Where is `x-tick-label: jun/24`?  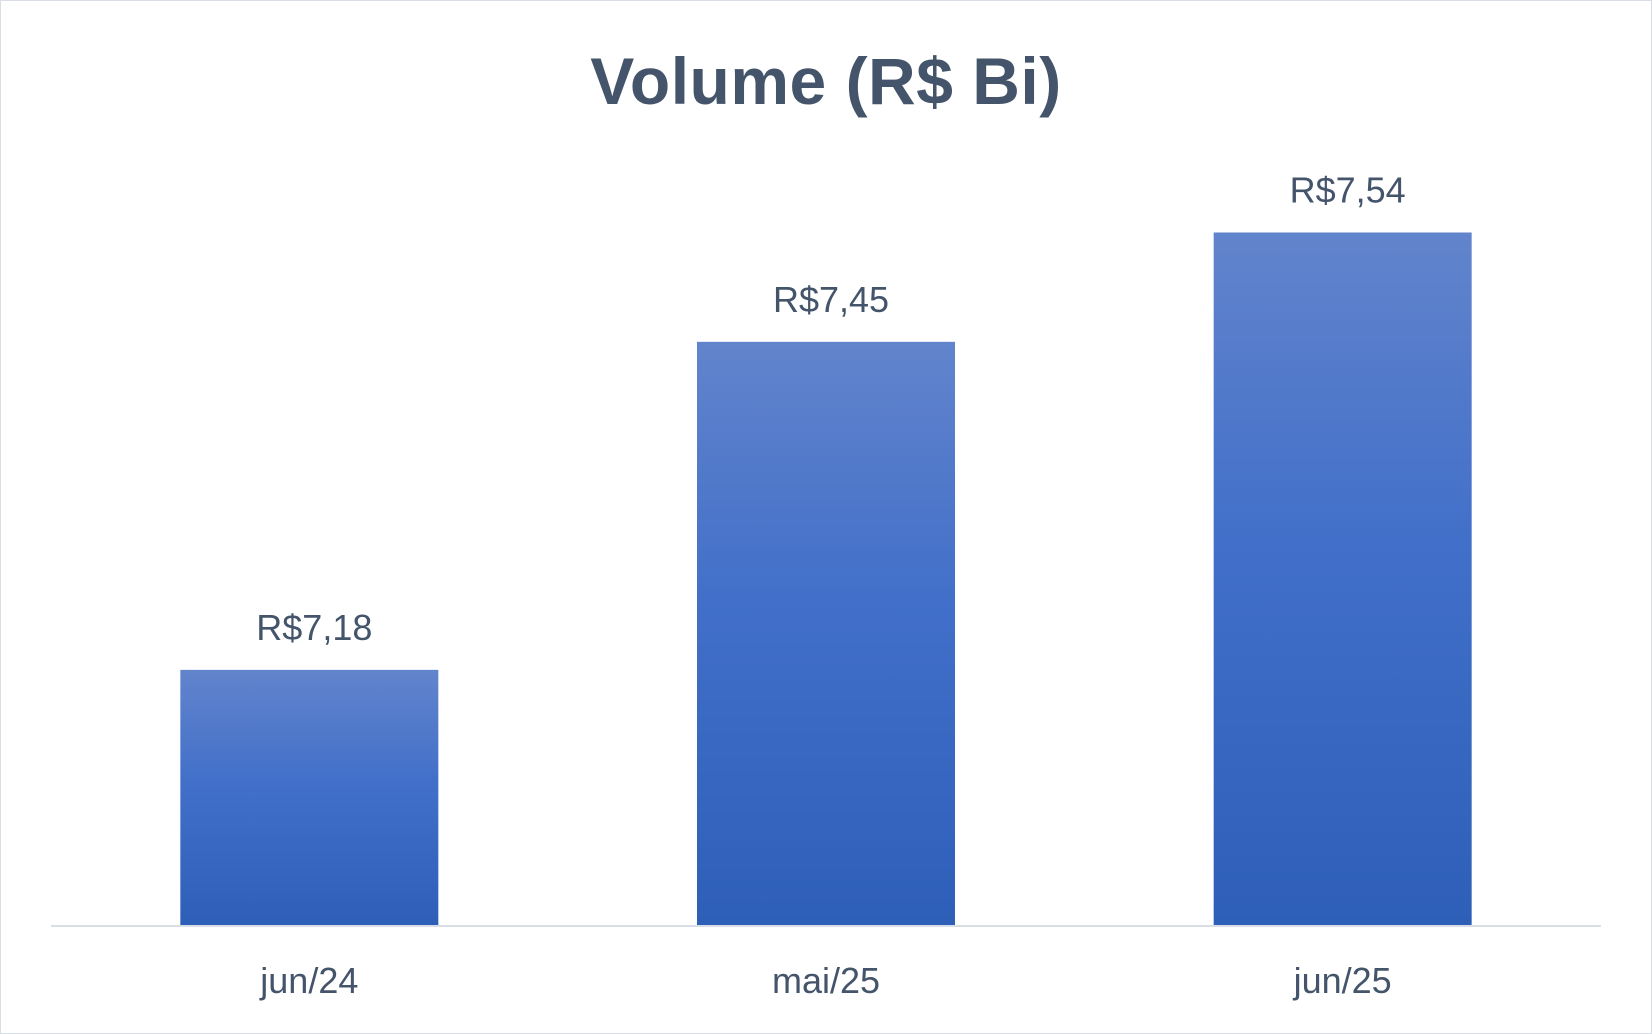 x-tick-label: jun/24 is located at coordinates (308, 980).